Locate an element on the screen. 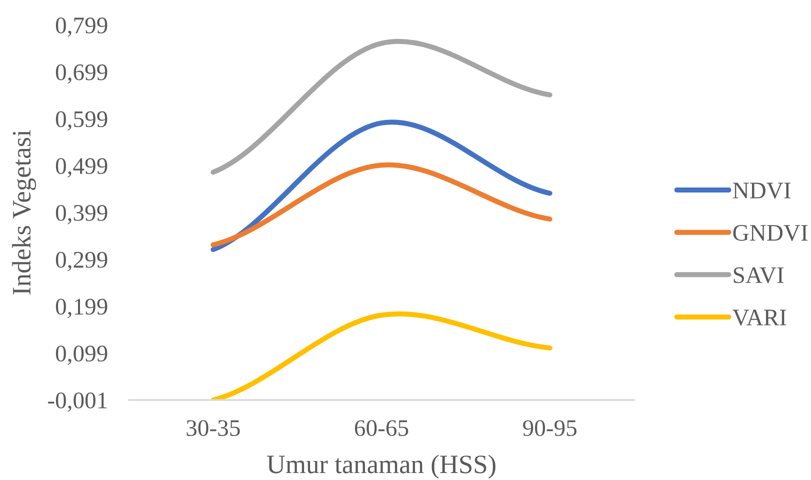  y-tick-label: 0,799 is located at coordinates (82, 27).